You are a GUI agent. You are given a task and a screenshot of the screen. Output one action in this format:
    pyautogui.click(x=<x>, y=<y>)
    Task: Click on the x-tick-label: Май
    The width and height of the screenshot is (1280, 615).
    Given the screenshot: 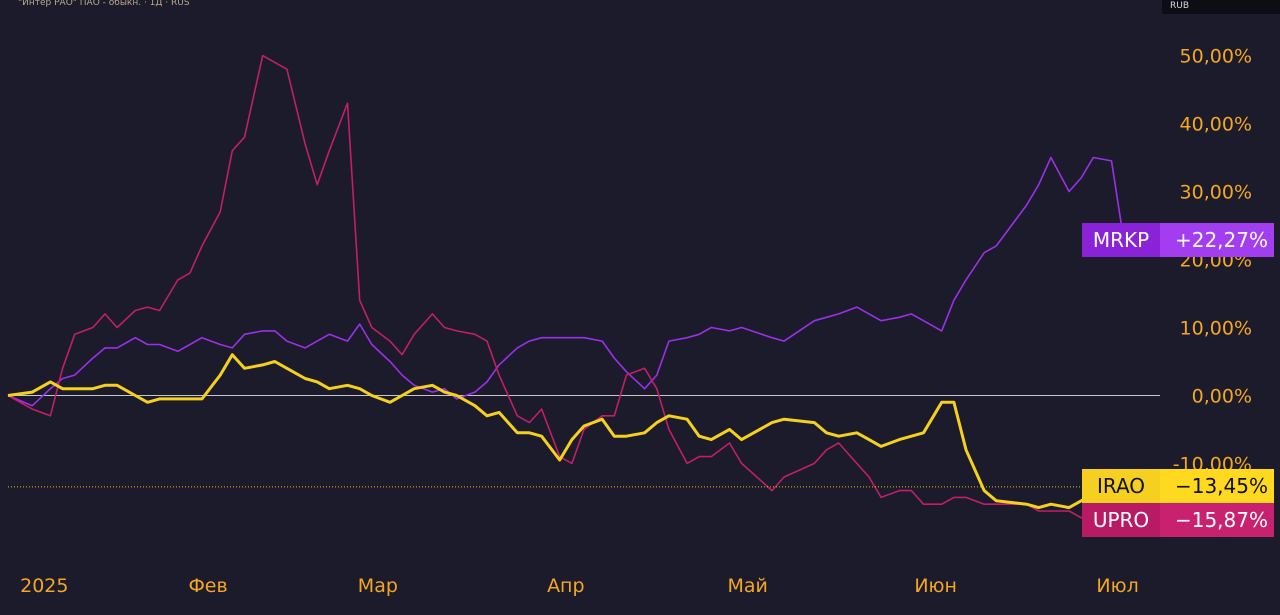 What is the action you would take?
    pyautogui.click(x=748, y=586)
    